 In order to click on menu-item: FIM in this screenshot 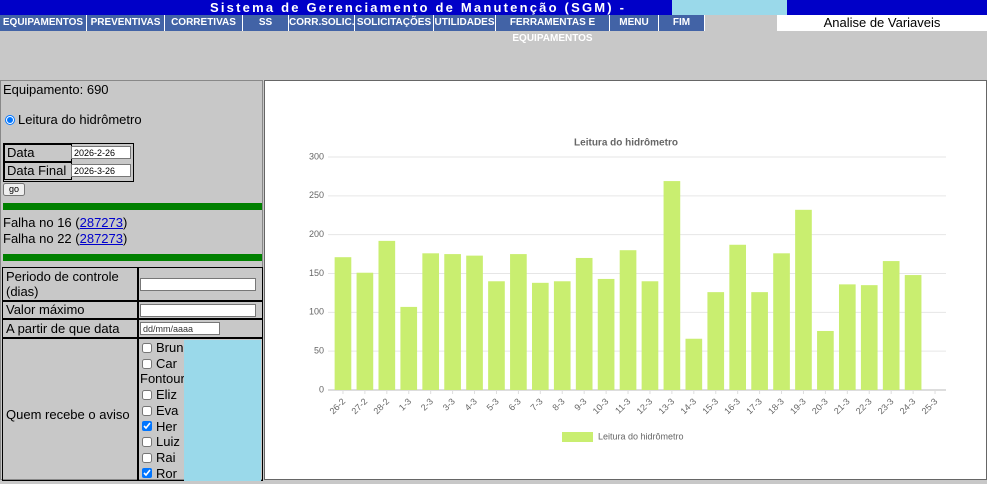, I will do `click(682, 23)`.